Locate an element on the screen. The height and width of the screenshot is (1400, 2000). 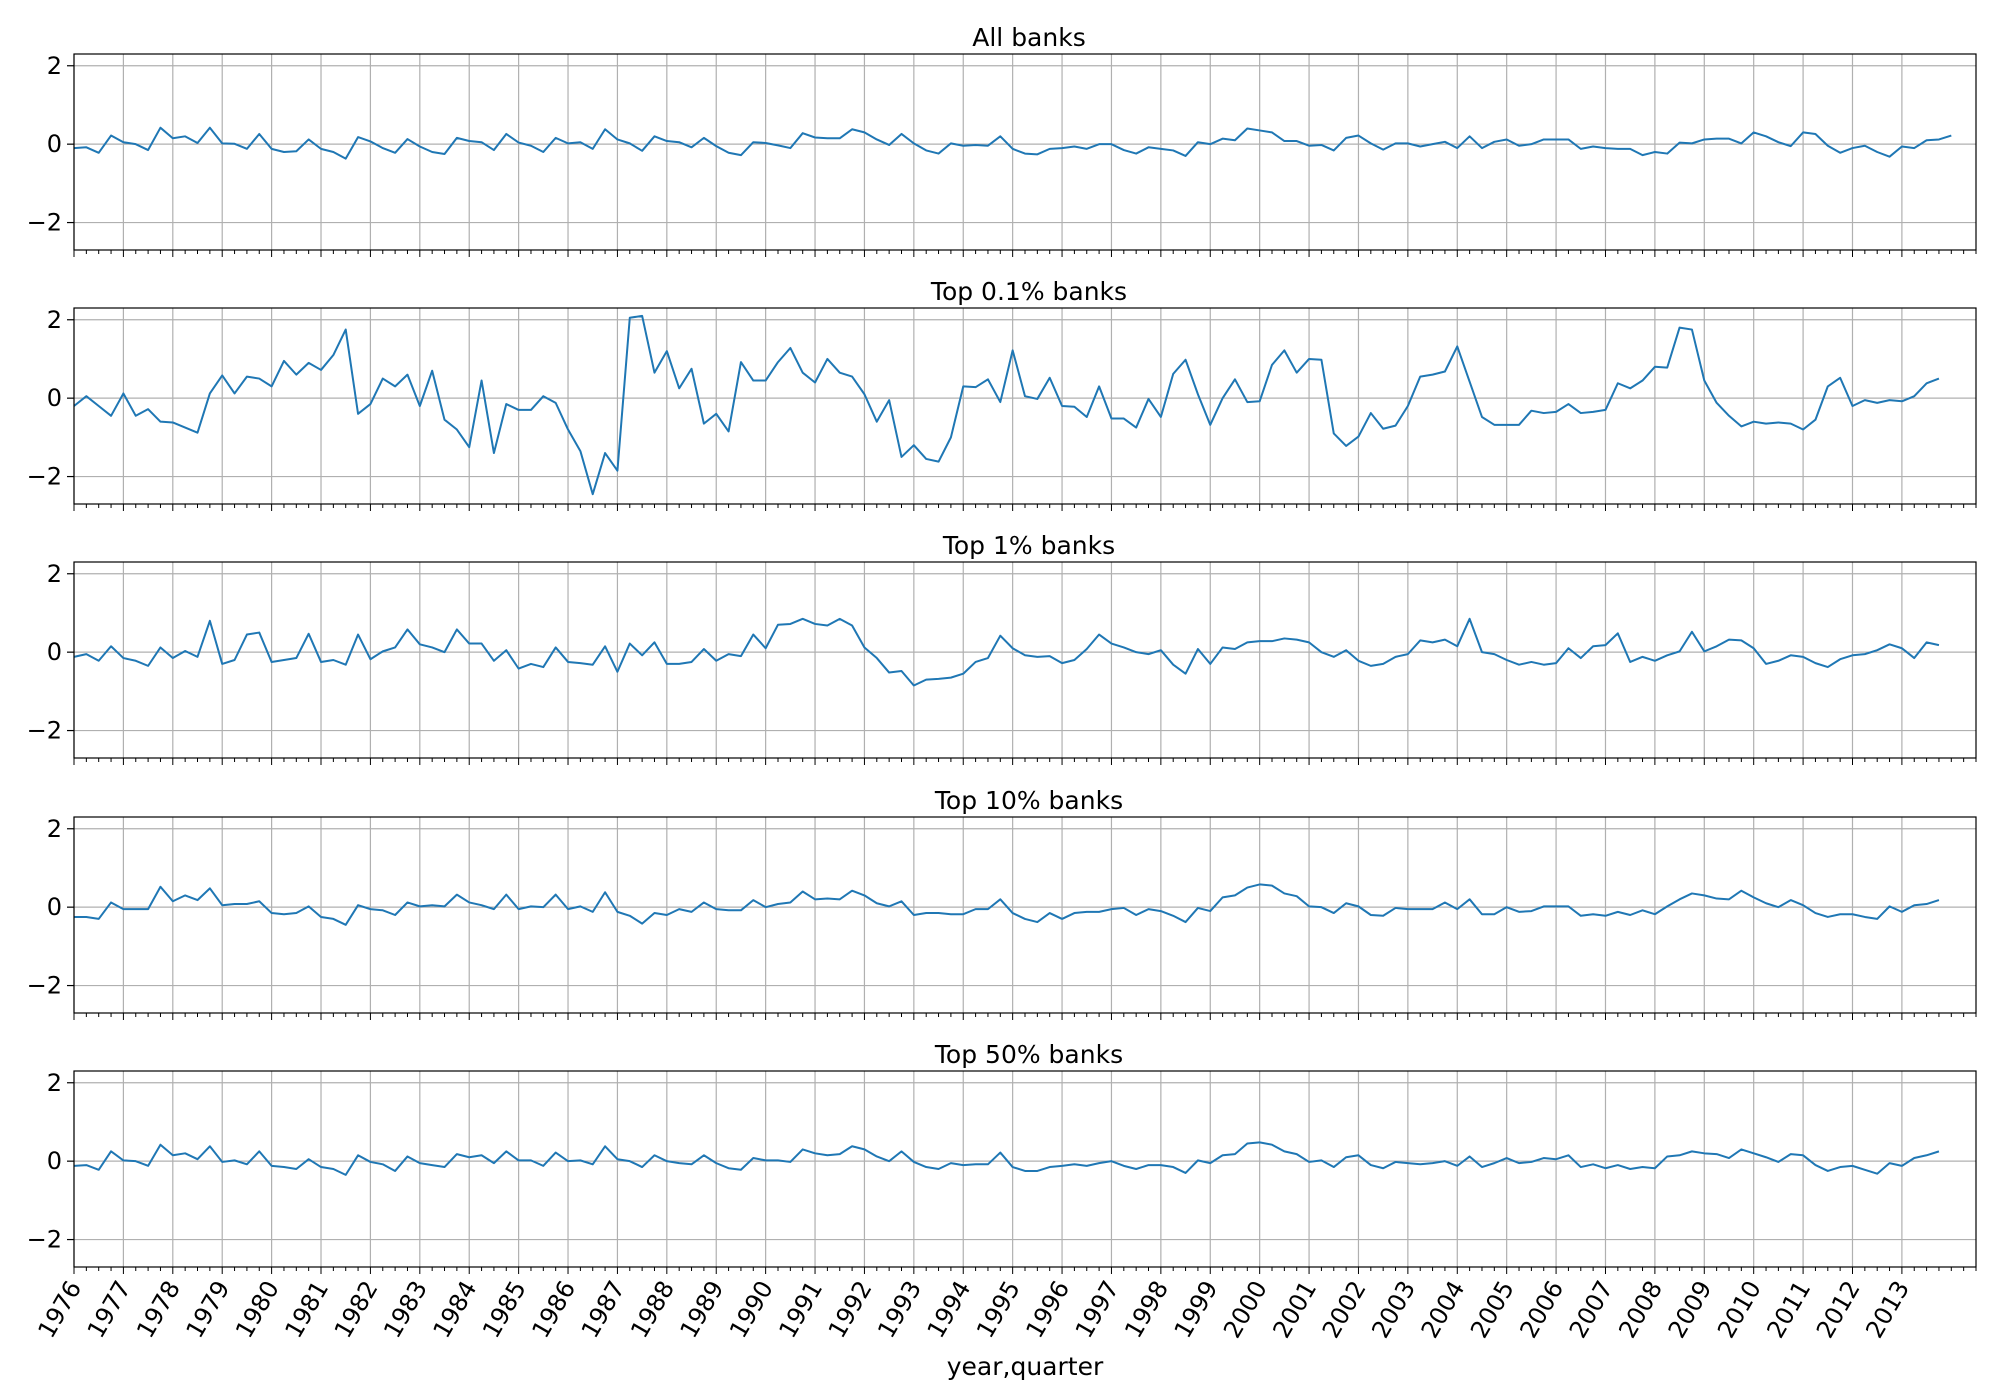
panel-title: Top 0.1% banks is located at coordinates (1028, 291).